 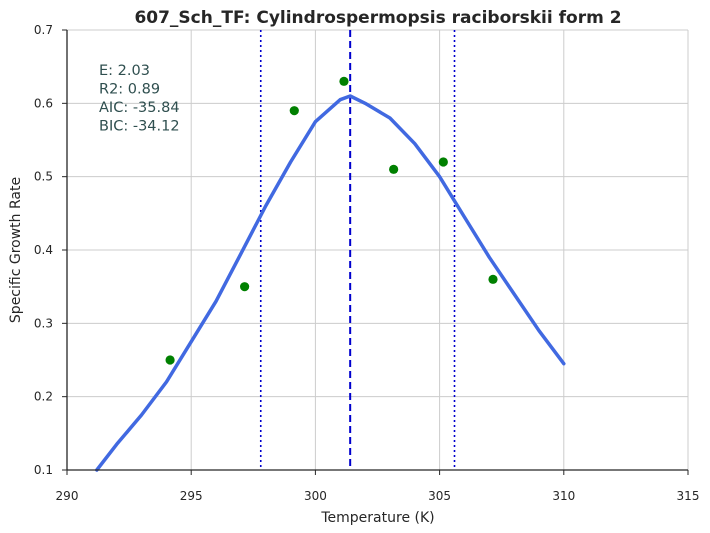 What do you see at coordinates (315, 496) in the screenshot?
I see `x-tick-label-2: 300` at bounding box center [315, 496].